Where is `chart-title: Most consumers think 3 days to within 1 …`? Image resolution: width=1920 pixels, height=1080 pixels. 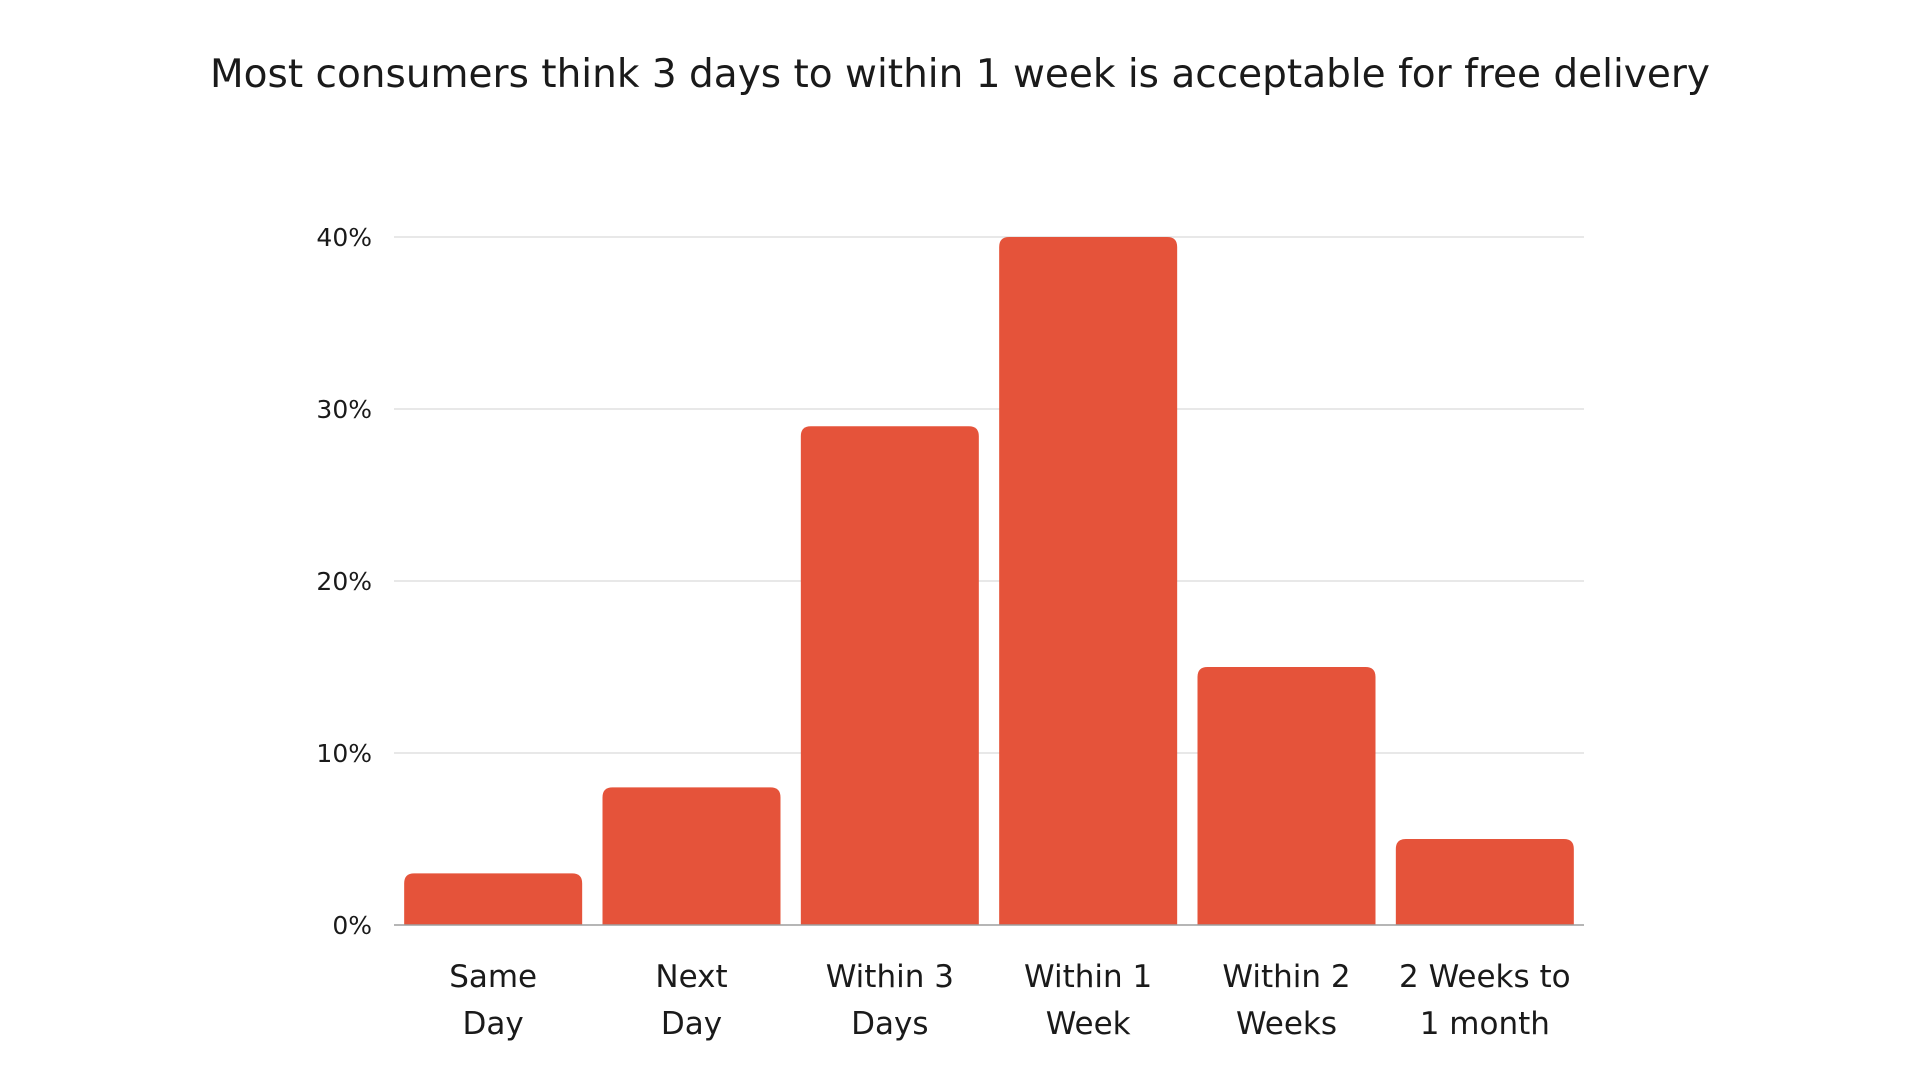
chart-title: Most consumers think 3 days to within 1 … is located at coordinates (959, 74).